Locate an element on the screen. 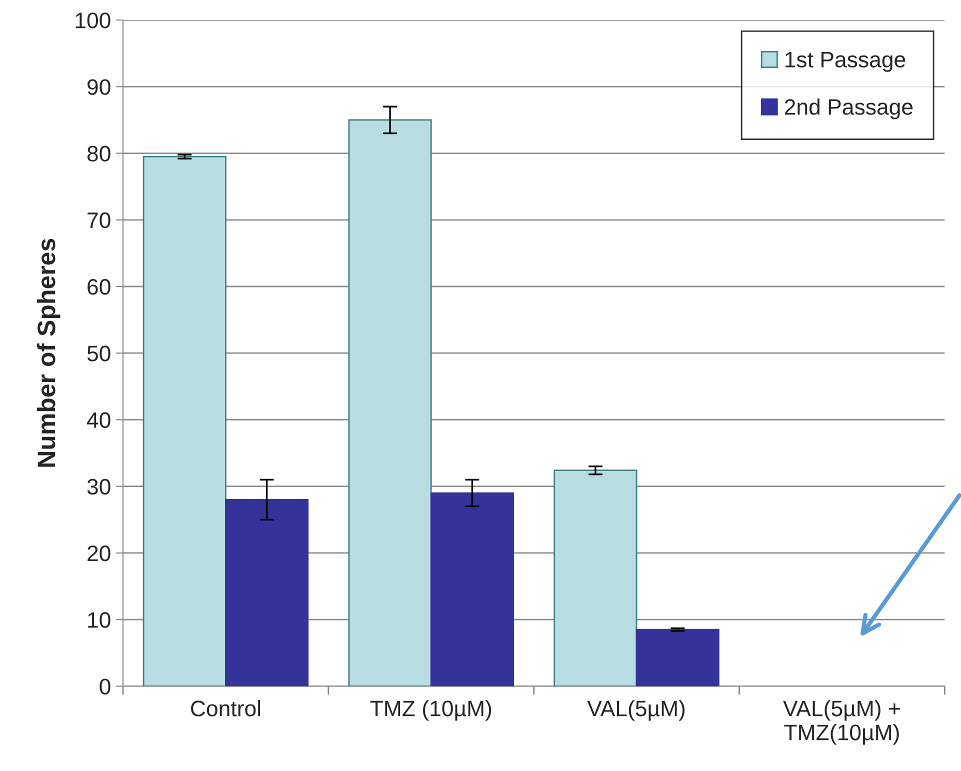 The height and width of the screenshot is (771, 961). y-tick-label: 50 is located at coordinates (98, 354).